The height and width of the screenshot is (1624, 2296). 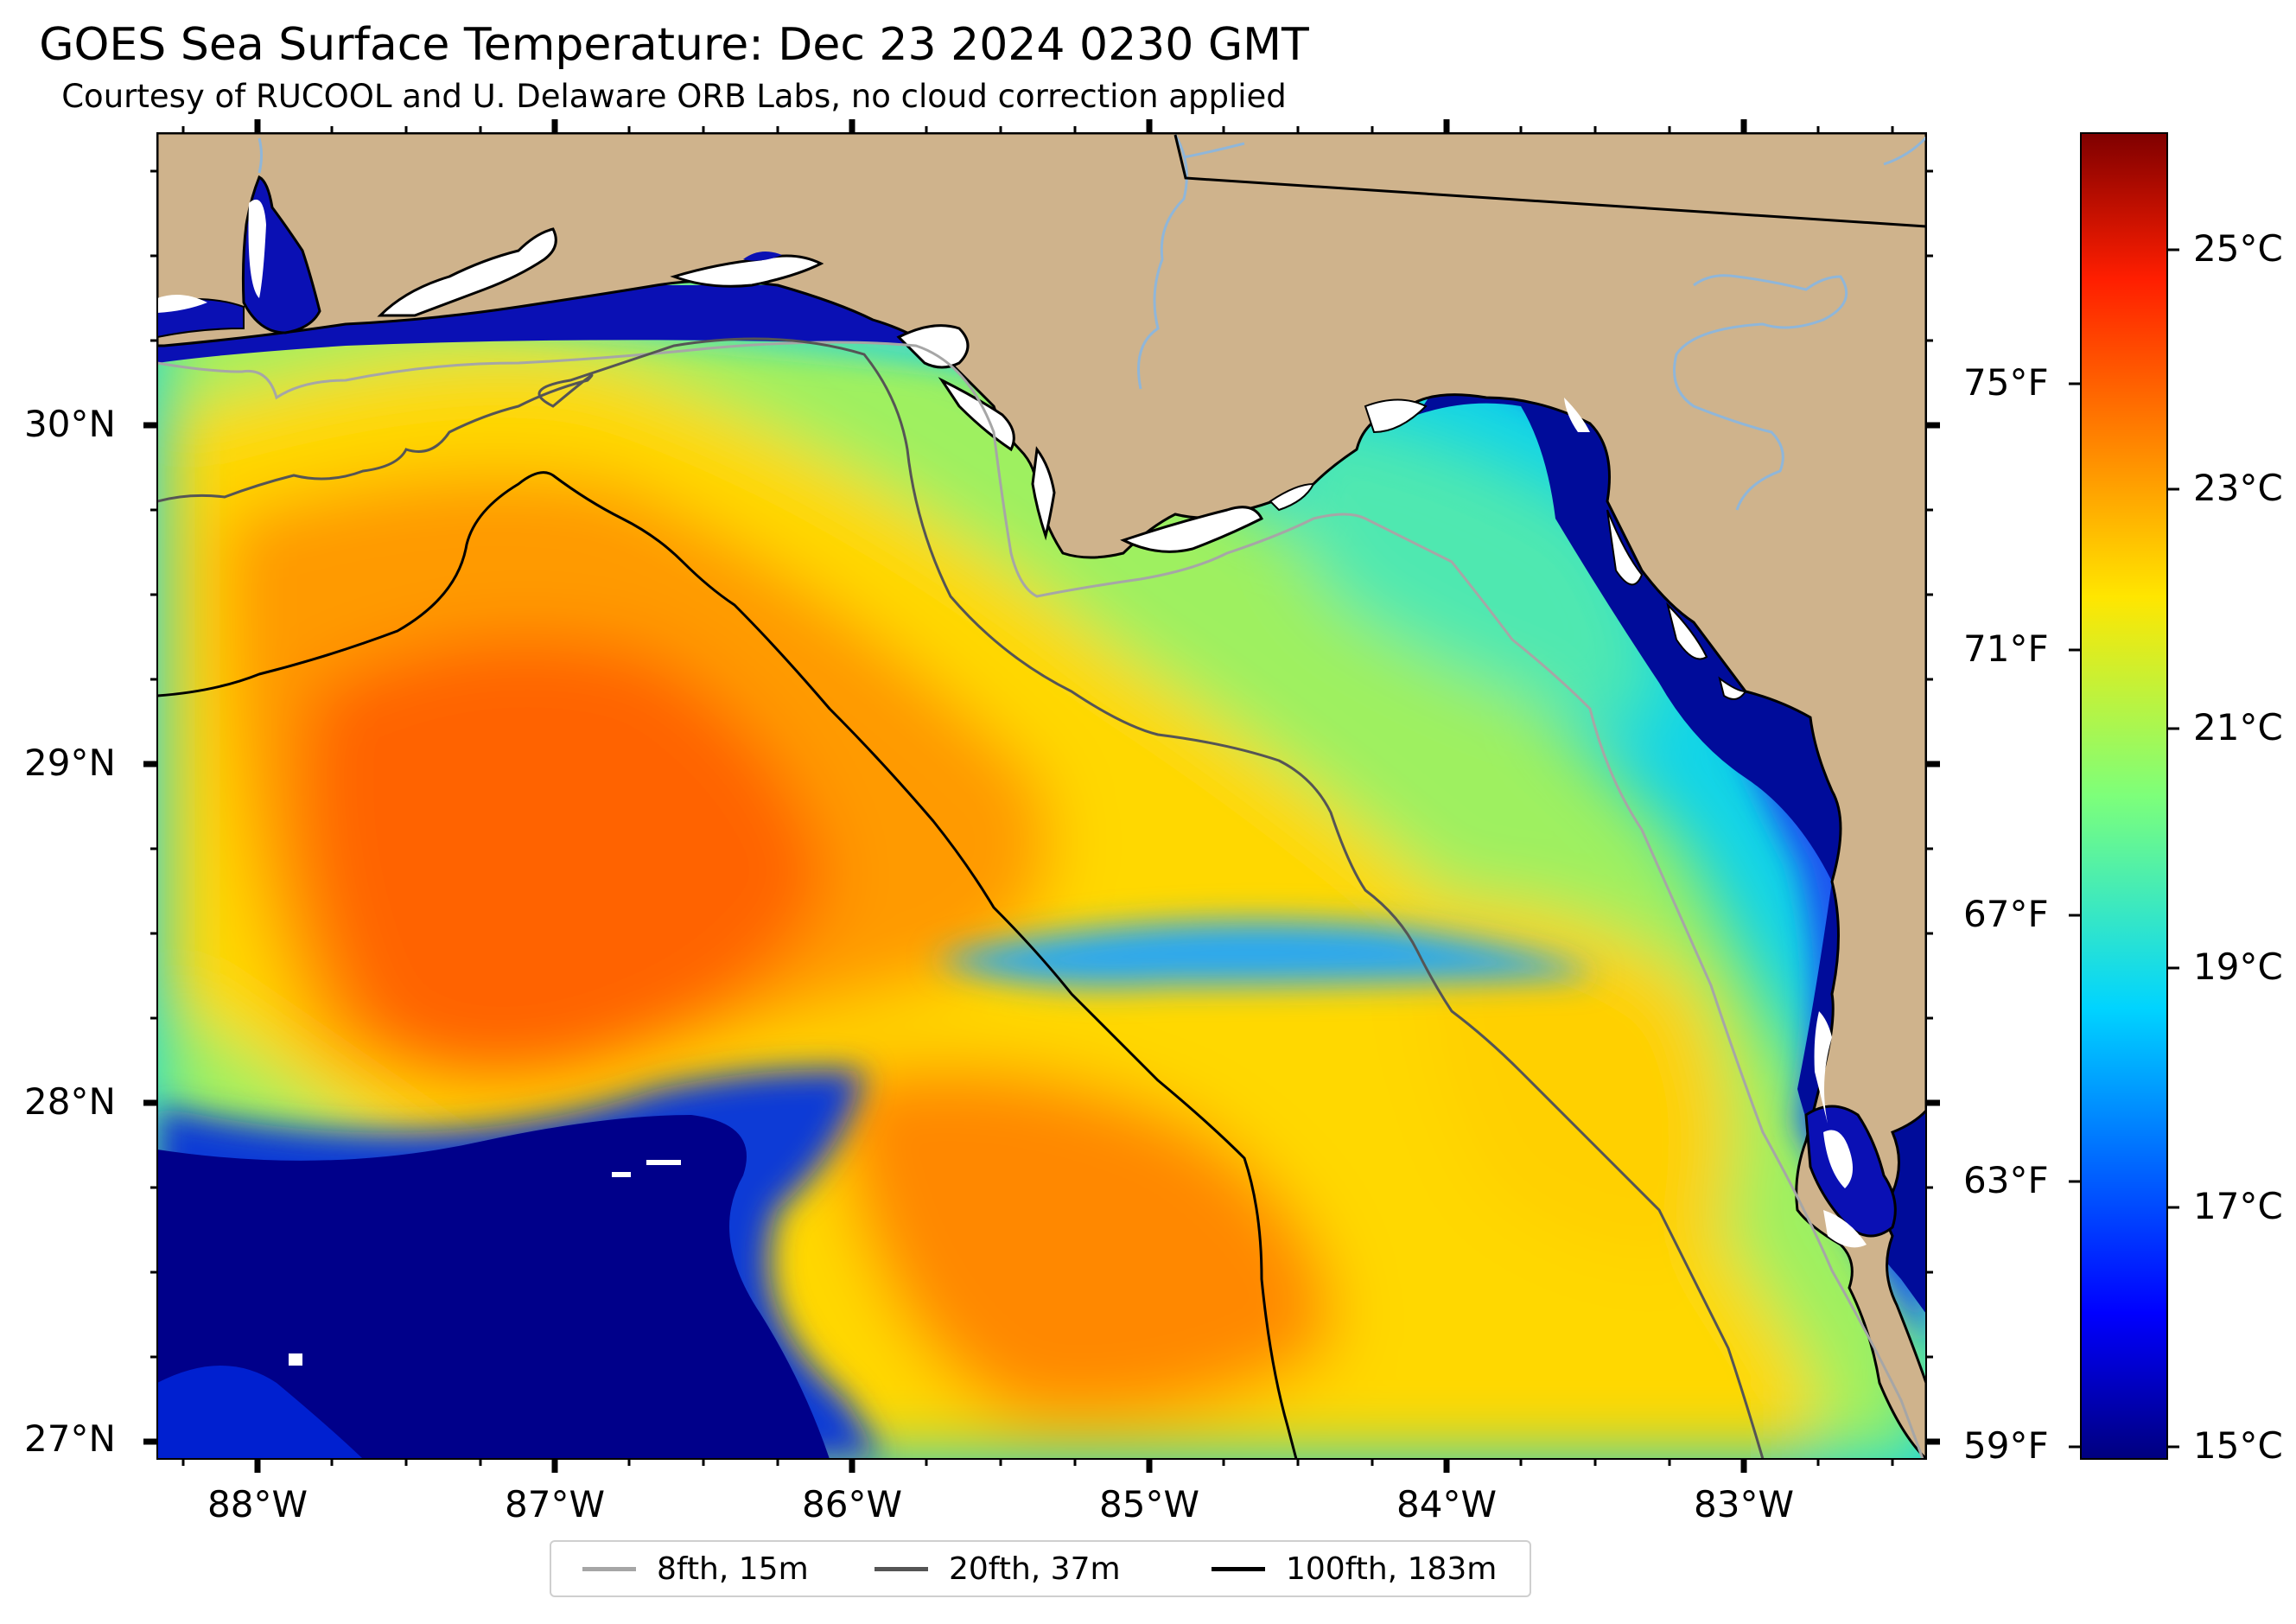 What do you see at coordinates (2006, 383) in the screenshot?
I see `colorbar-f-label-75: 75°F` at bounding box center [2006, 383].